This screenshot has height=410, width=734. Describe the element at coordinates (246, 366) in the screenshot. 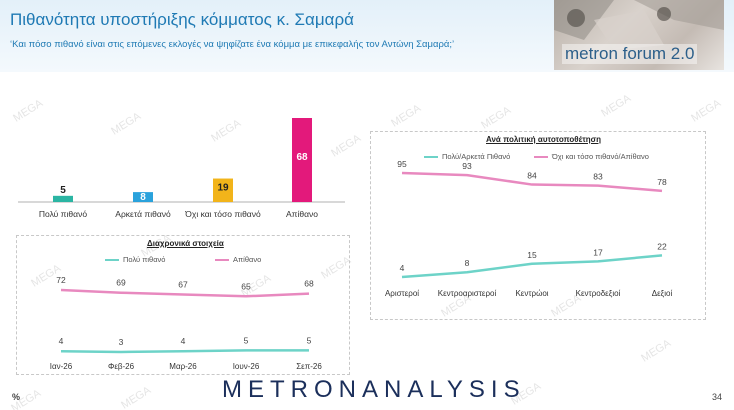

I see `x-tick-label: Ιουν-26` at that location.